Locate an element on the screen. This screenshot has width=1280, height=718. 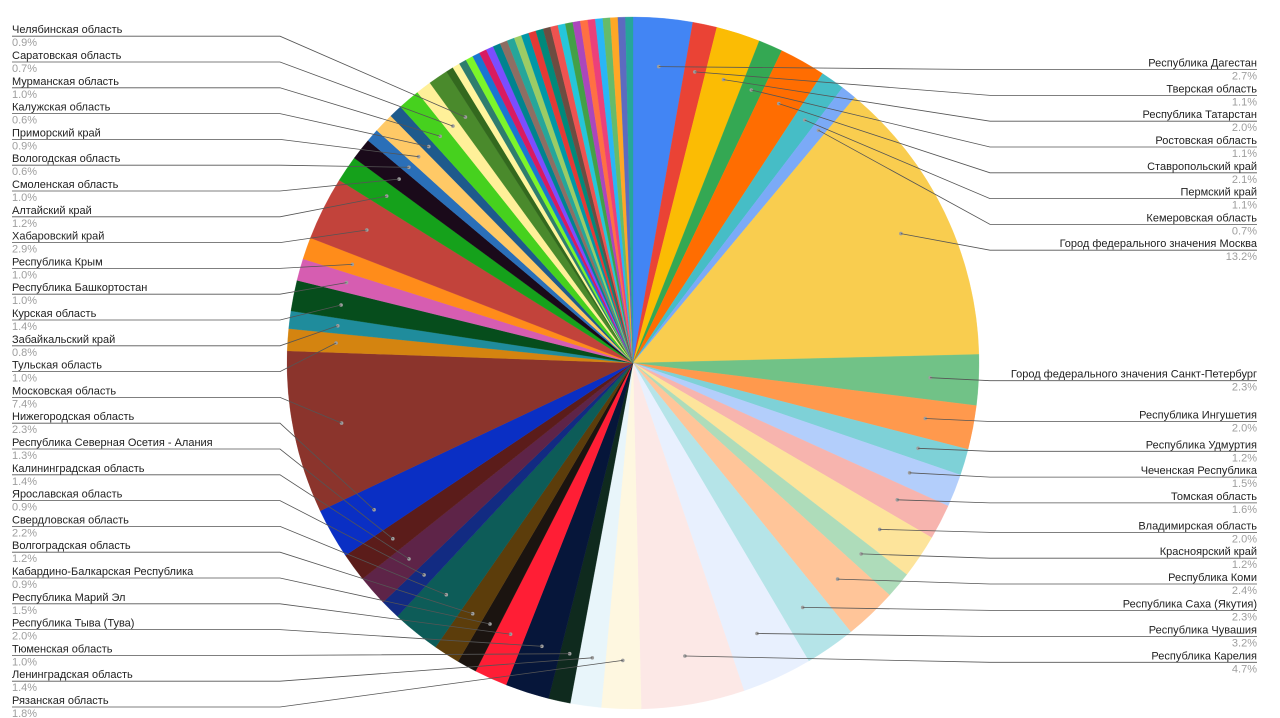
slice-label-name: Тульская область is located at coordinates (57, 366).